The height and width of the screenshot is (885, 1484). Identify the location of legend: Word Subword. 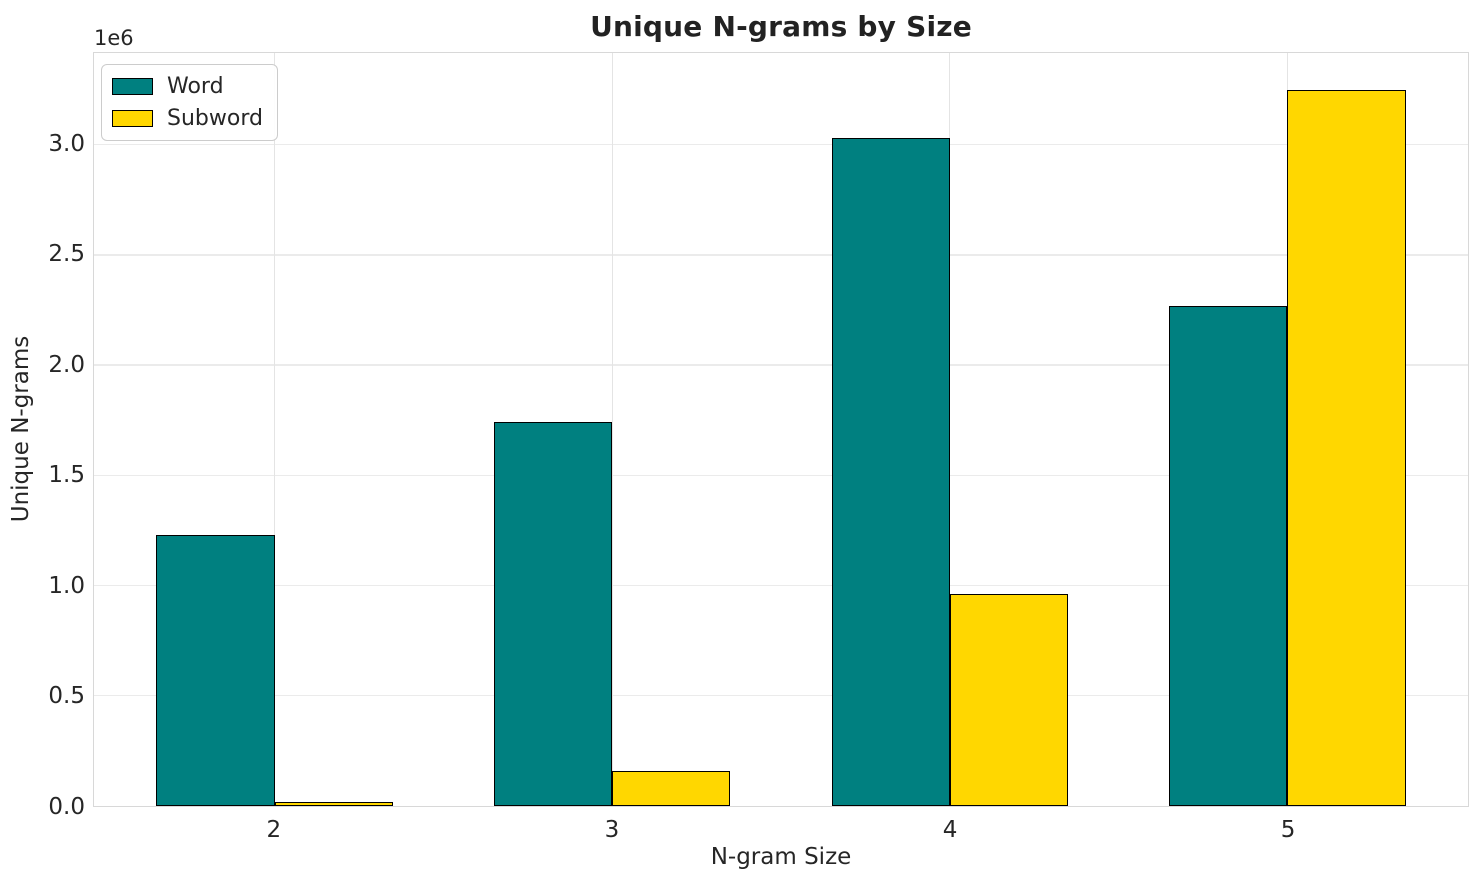
(189, 102).